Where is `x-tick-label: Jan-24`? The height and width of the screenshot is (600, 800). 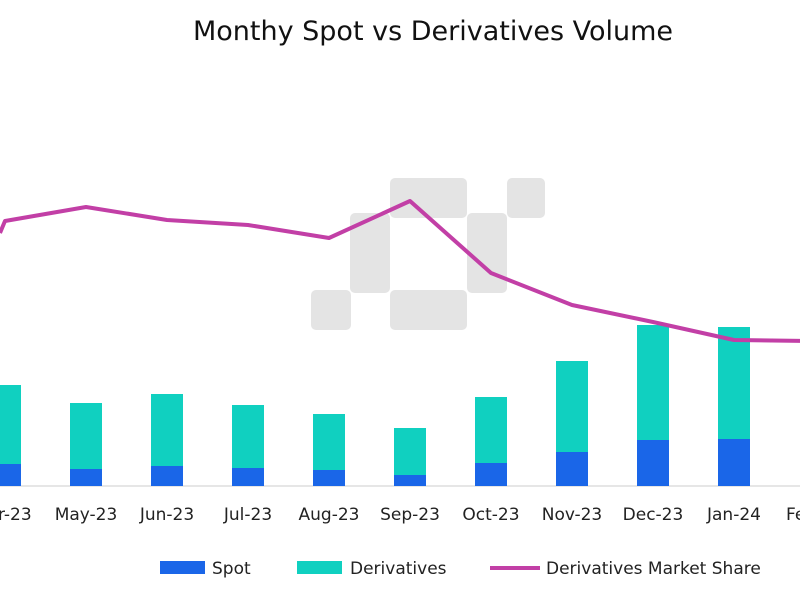
x-tick-label: Jan-24 is located at coordinates (733, 515).